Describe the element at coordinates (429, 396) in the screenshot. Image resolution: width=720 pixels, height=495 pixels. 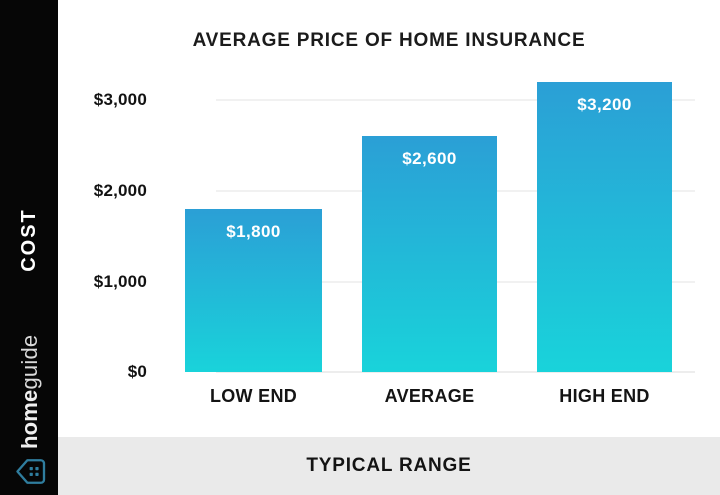
I see `x-tick-label: AVERAGE` at that location.